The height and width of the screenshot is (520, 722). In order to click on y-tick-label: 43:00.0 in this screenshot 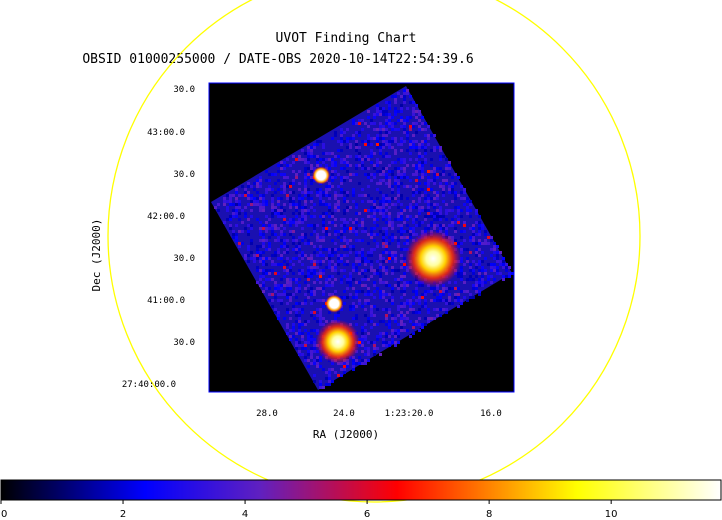, I will do `click(166, 133)`.